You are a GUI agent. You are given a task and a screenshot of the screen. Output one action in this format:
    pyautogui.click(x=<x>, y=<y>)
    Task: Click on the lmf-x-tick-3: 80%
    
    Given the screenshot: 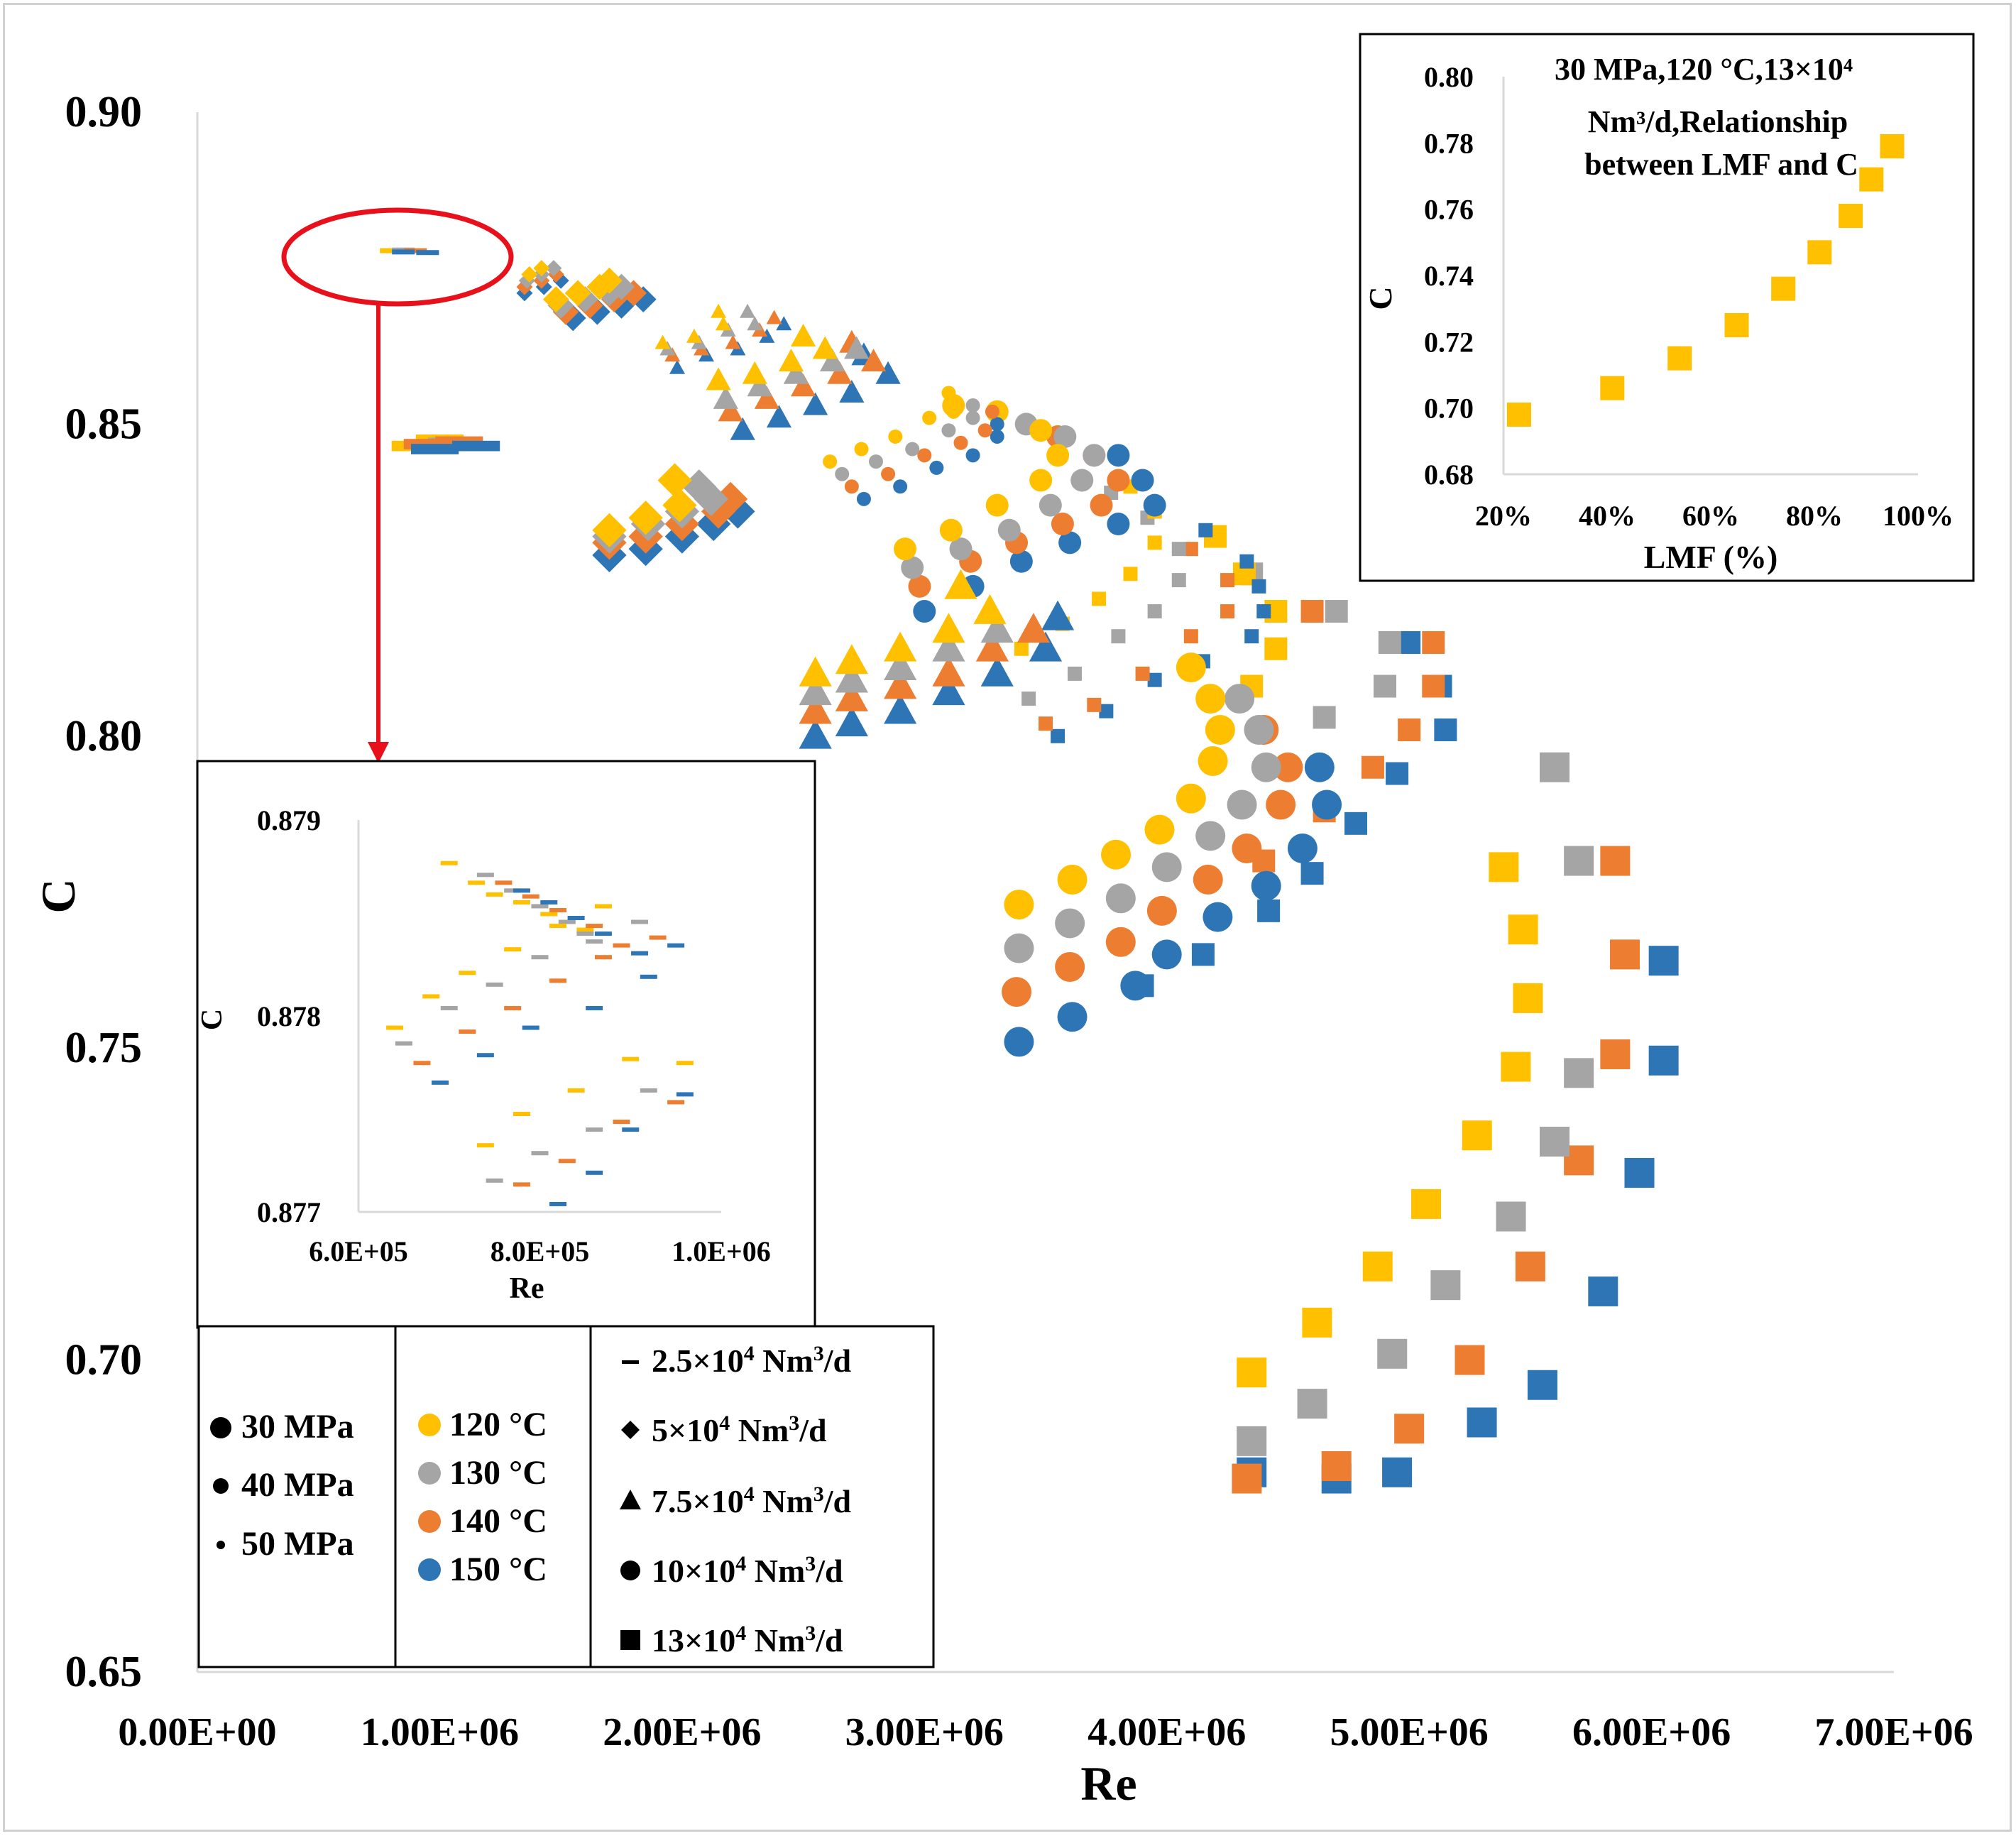 What is the action you would take?
    pyautogui.click(x=1815, y=516)
    